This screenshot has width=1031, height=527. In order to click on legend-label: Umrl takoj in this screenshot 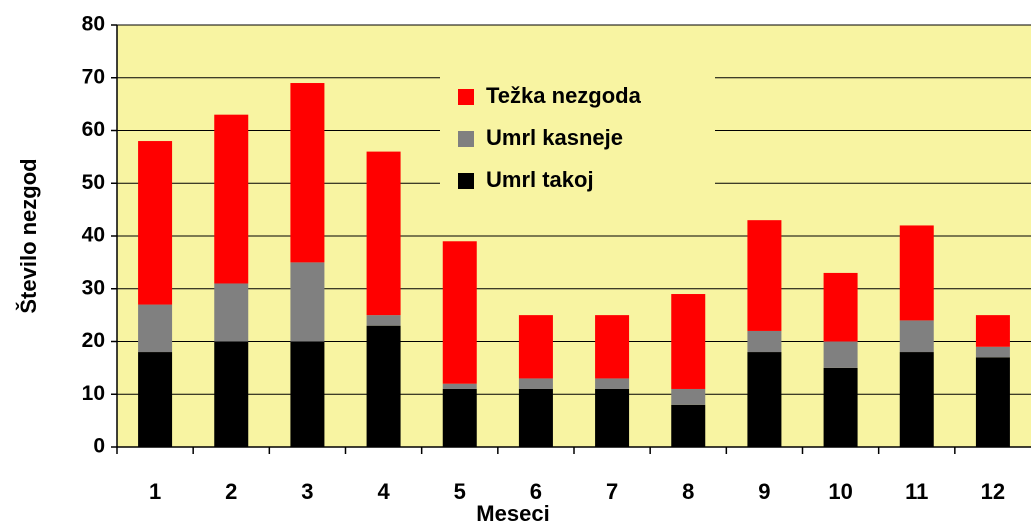, I will do `click(540, 179)`.